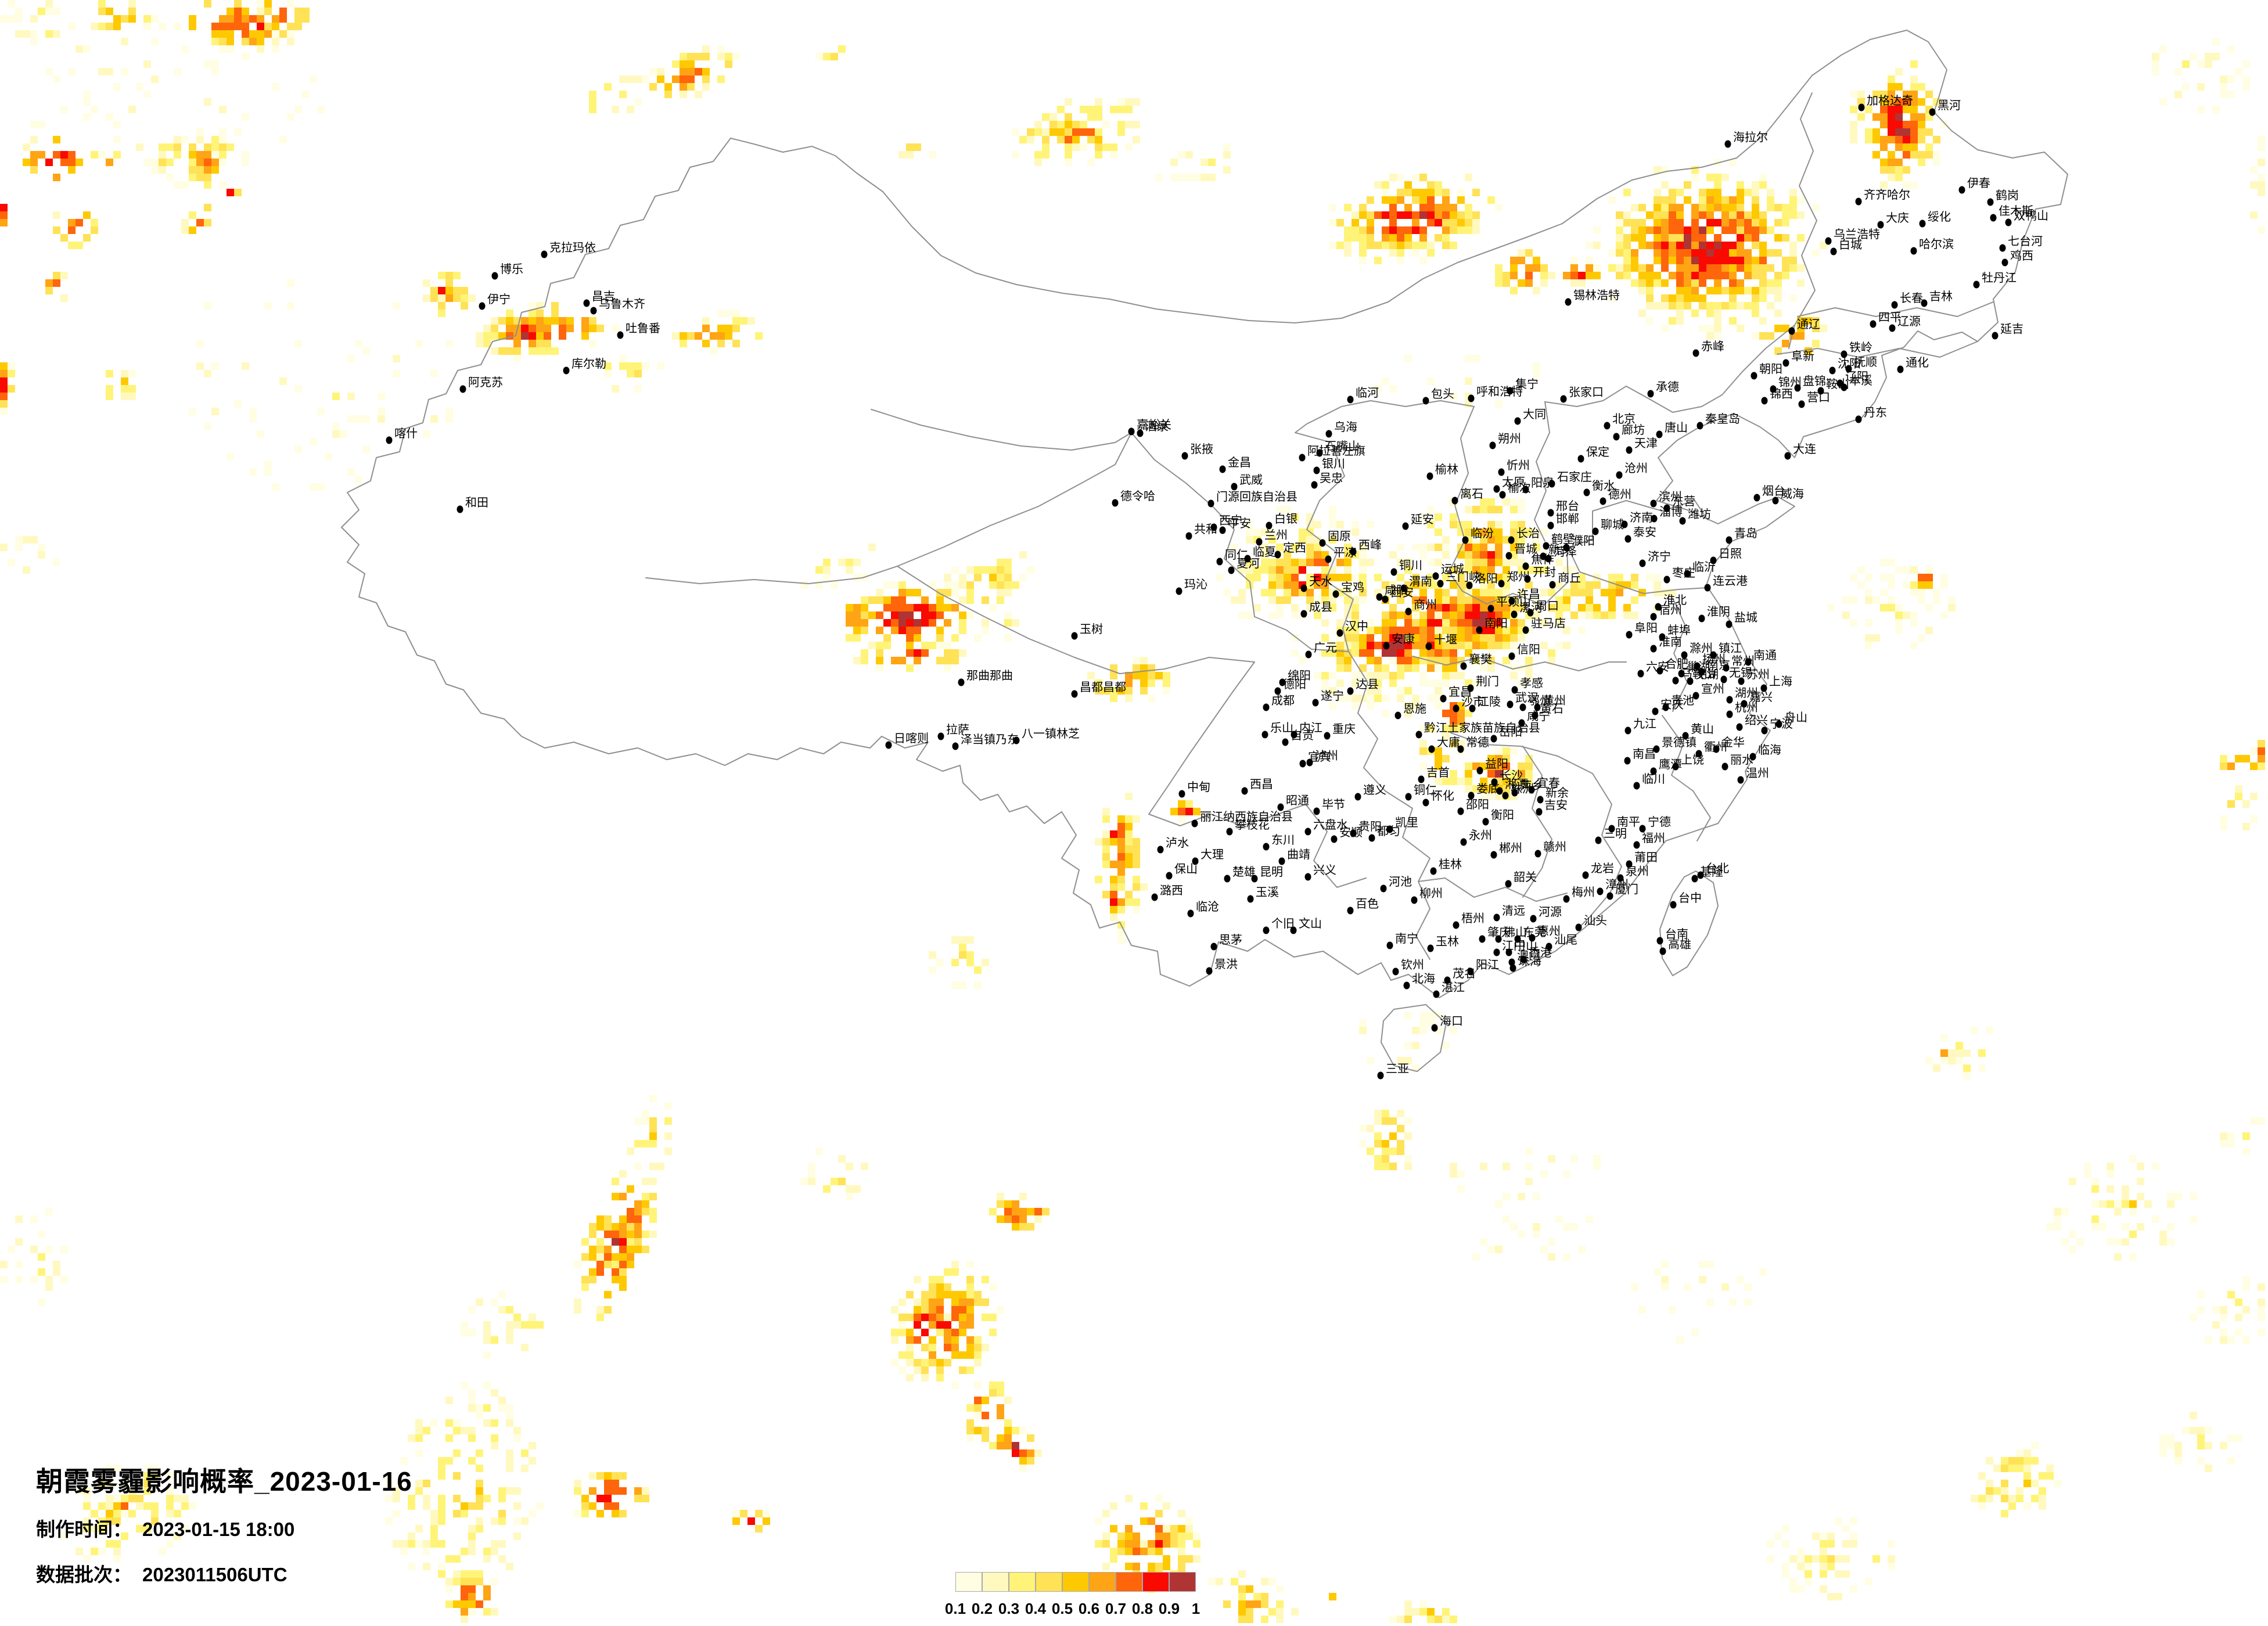 Image resolution: width=2268 pixels, height=1626 pixels. I want to click on city-marker: 秦皇岛, so click(1718, 421).